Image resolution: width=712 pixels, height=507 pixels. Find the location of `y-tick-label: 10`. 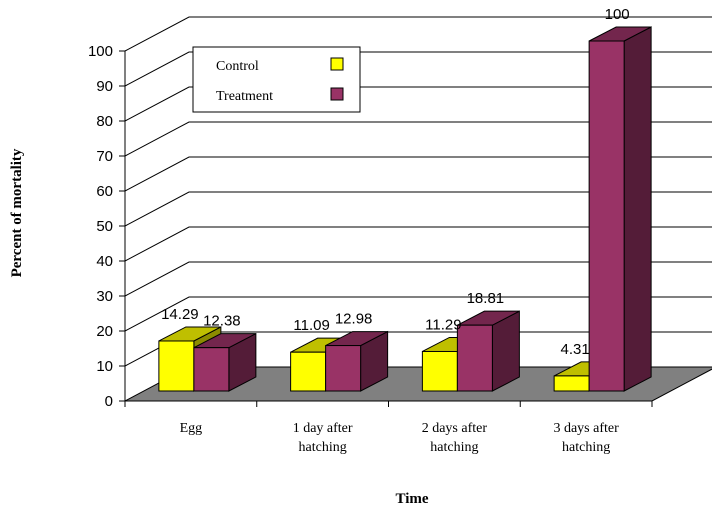

y-tick-label: 10 is located at coordinates (104, 366).